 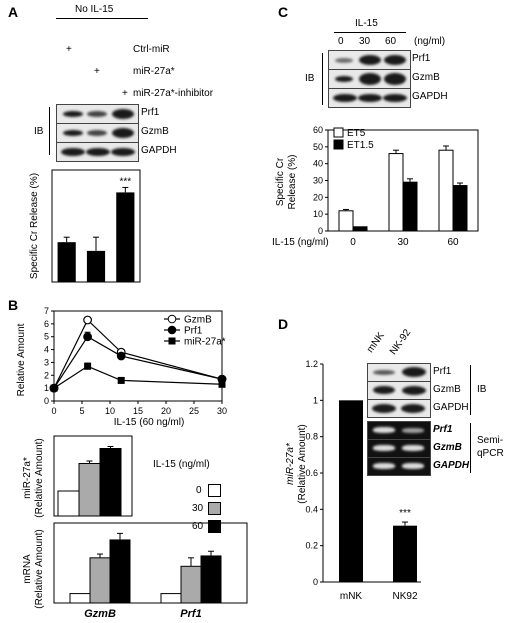 What do you see at coordinates (311, 509) in the screenshot?
I see `y-tick-label: 0.4` at bounding box center [311, 509].